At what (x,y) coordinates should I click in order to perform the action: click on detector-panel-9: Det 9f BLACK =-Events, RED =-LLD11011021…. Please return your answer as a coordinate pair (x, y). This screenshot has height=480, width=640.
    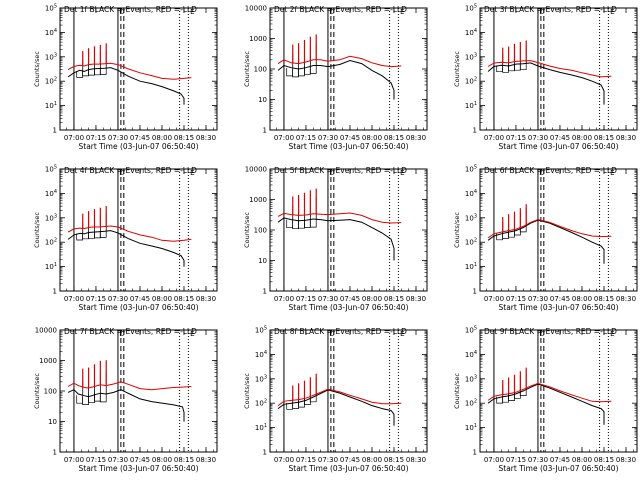
    Looking at the image, I should click on (545, 399).